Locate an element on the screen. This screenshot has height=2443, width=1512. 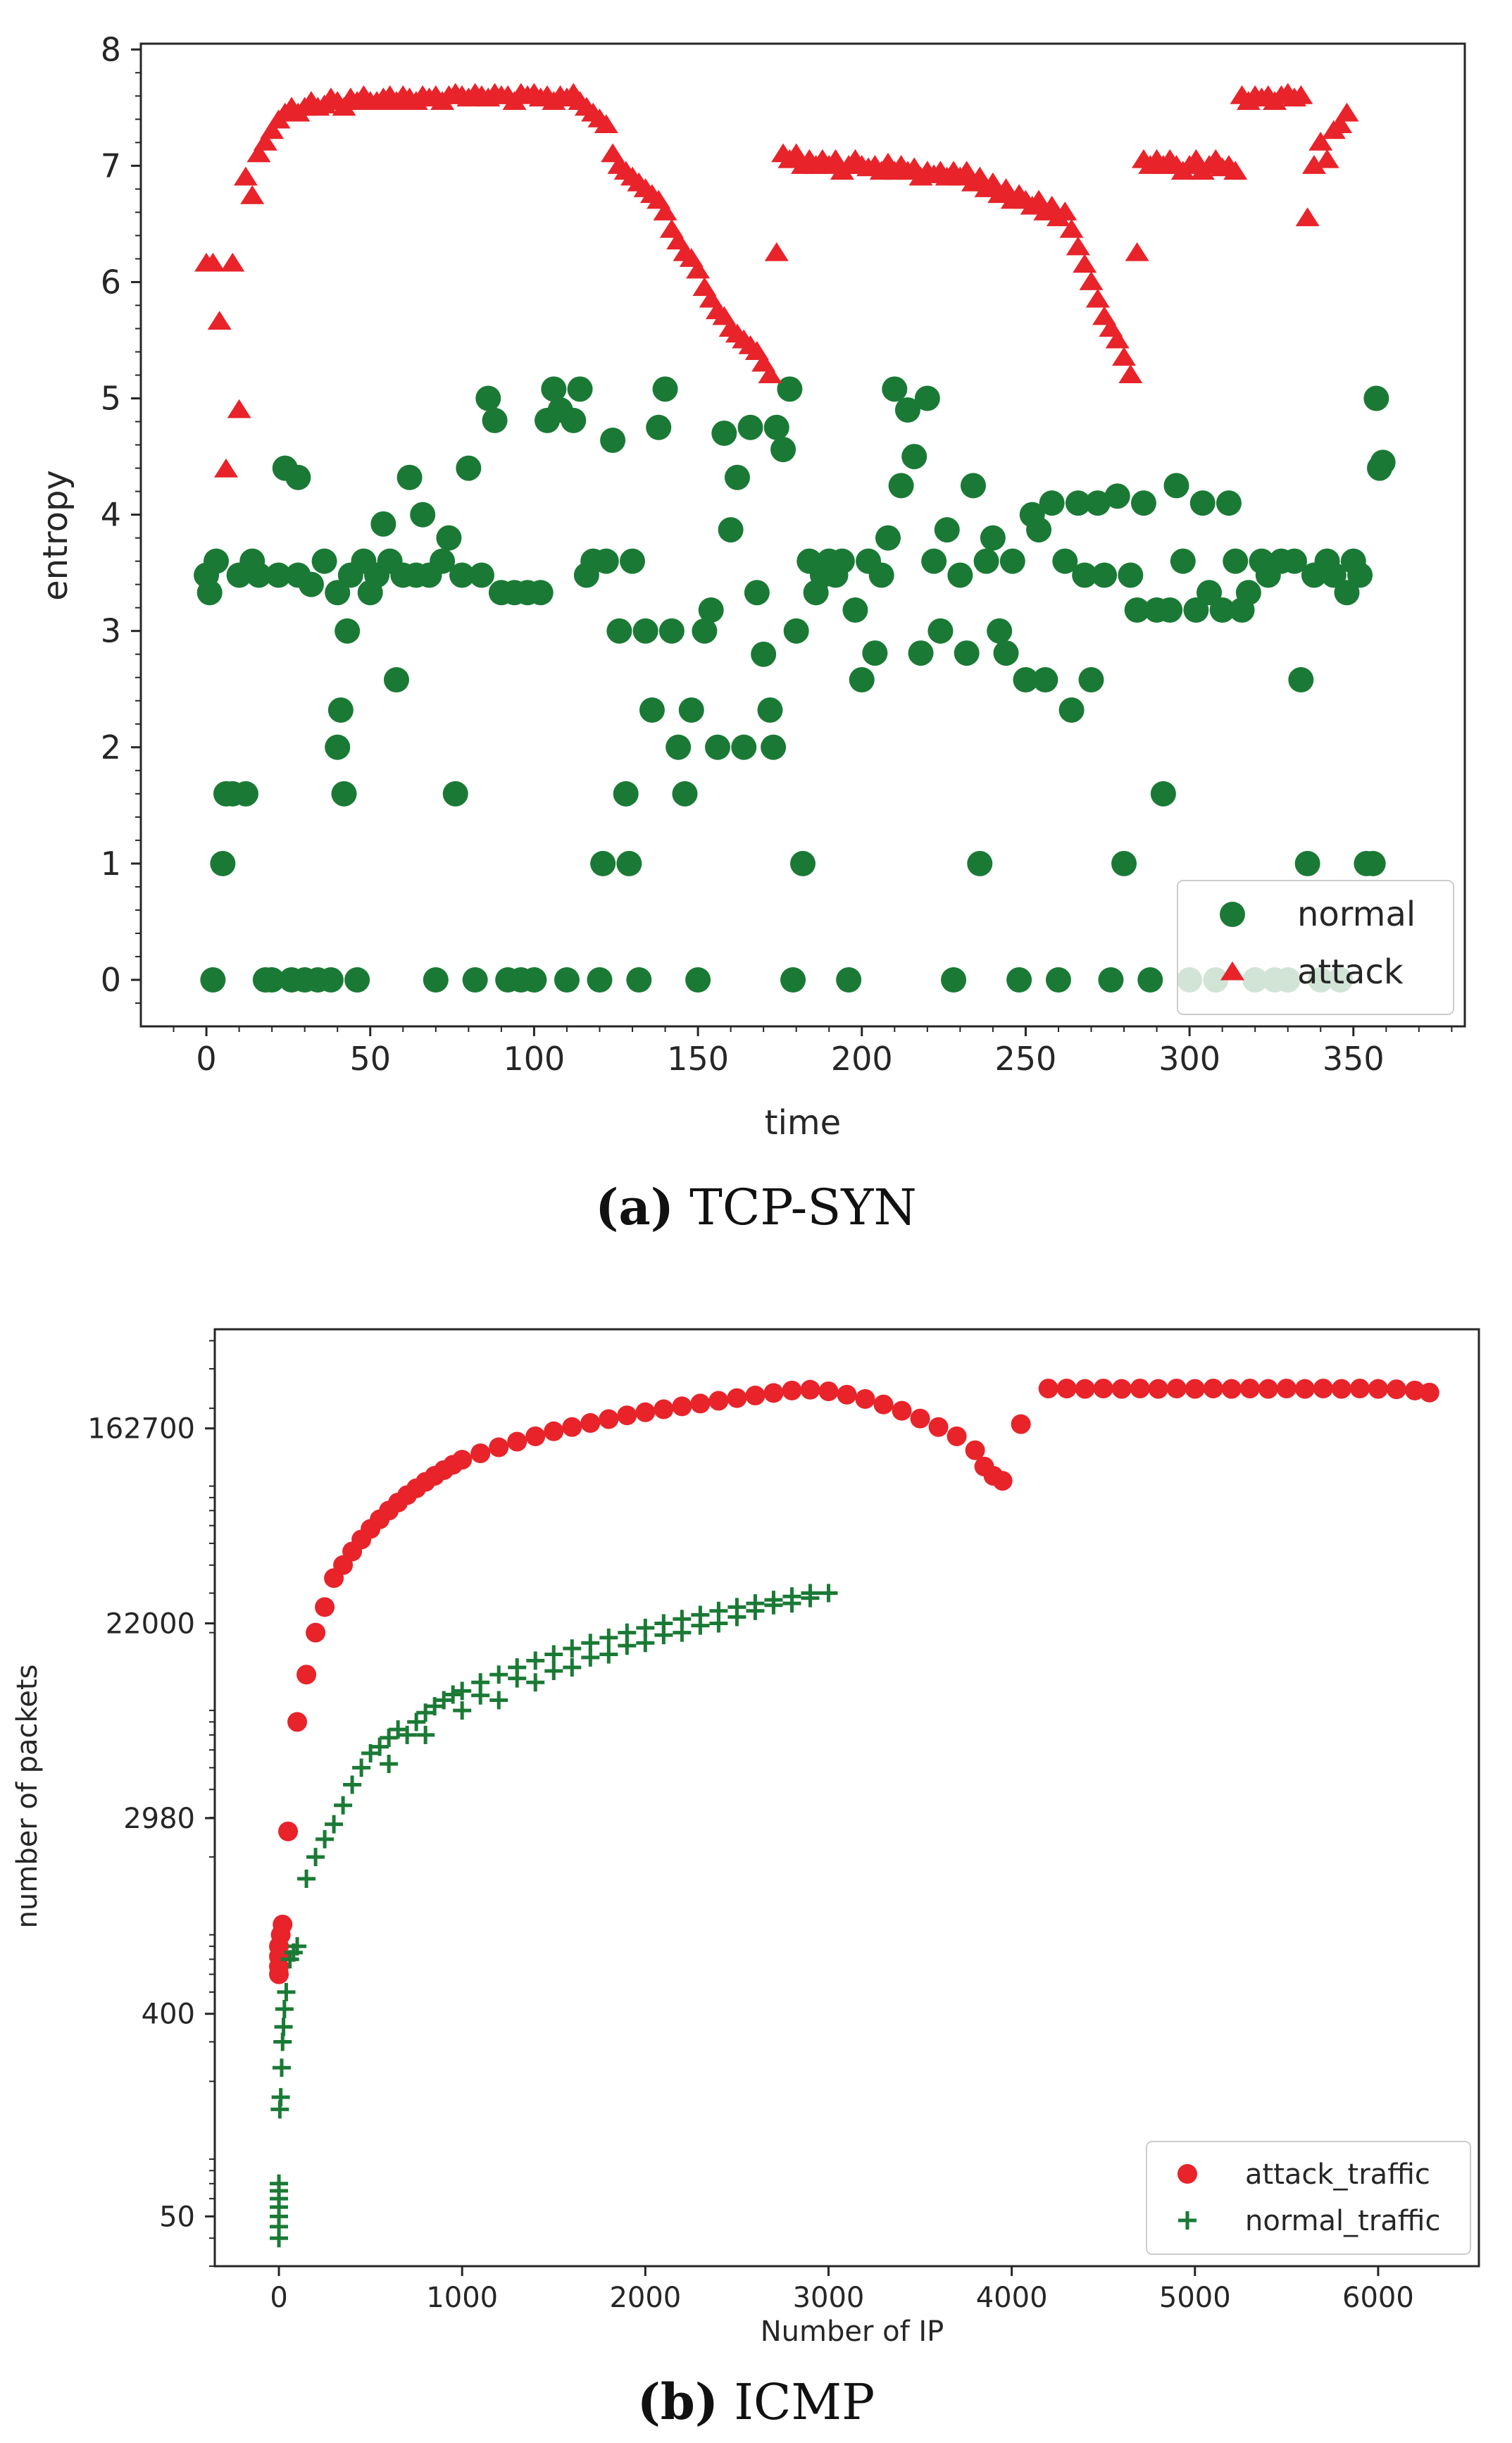
x-tick-label-b: 6000 is located at coordinates (1378, 2298).